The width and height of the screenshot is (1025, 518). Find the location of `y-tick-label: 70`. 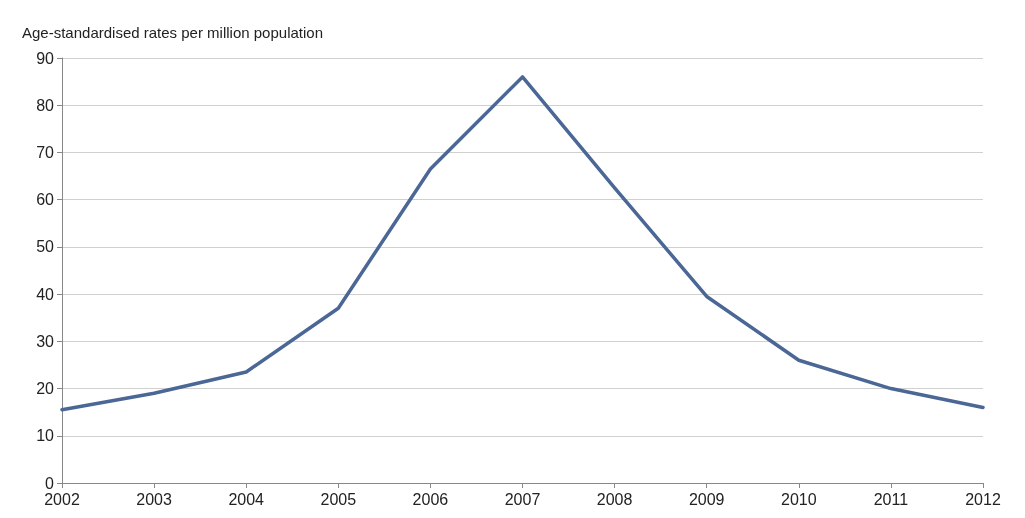

y-tick-label: 70 is located at coordinates (45, 152).